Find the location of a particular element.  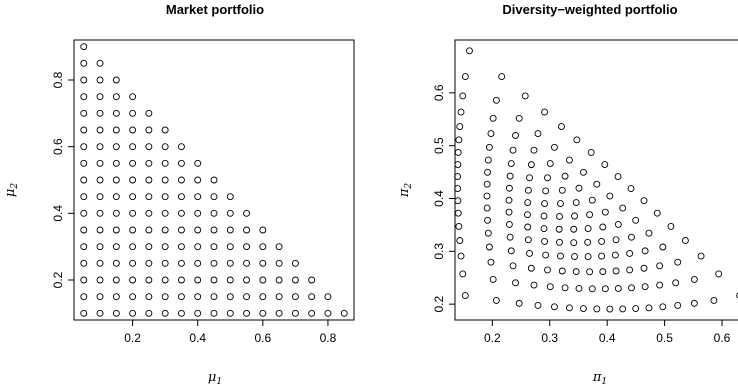

x-tick-label: 0.4 is located at coordinates (197, 338).